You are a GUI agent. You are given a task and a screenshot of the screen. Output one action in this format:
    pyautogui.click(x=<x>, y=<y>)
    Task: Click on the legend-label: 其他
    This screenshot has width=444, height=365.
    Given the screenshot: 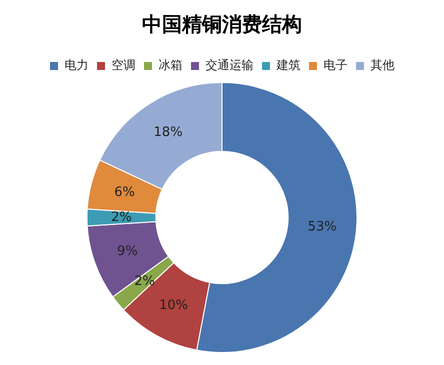 What is the action you would take?
    pyautogui.click(x=382, y=65)
    